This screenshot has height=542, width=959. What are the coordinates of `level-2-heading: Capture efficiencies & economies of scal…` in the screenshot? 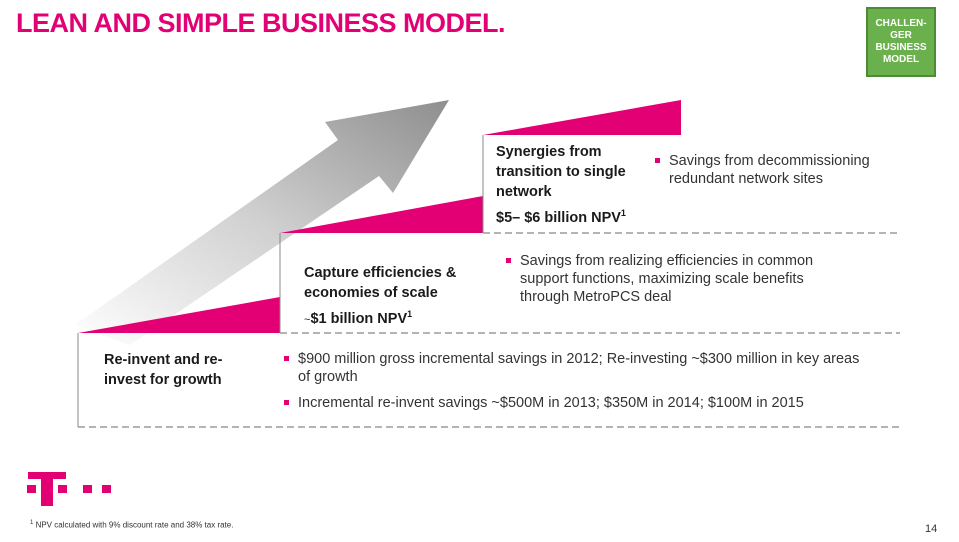 It's located at (380, 283).